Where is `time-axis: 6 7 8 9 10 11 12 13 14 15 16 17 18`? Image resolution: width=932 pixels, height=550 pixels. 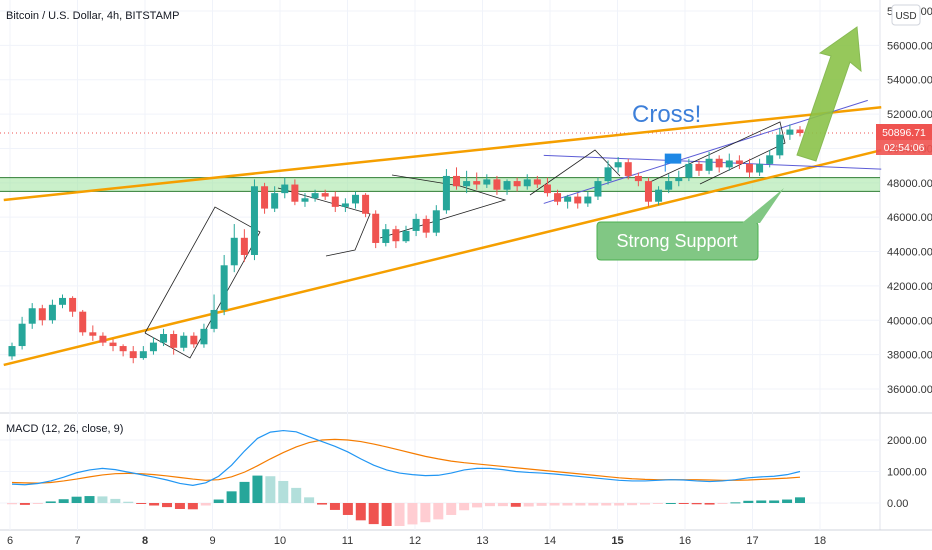 time-axis: 6 7 8 9 10 11 12 13 14 15 16 17 18 is located at coordinates (416, 541).